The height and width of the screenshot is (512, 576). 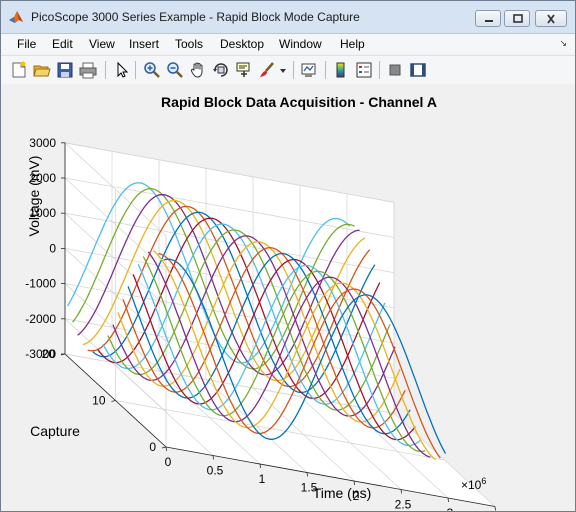 I want to click on menu-file: File, so click(x=27, y=44).